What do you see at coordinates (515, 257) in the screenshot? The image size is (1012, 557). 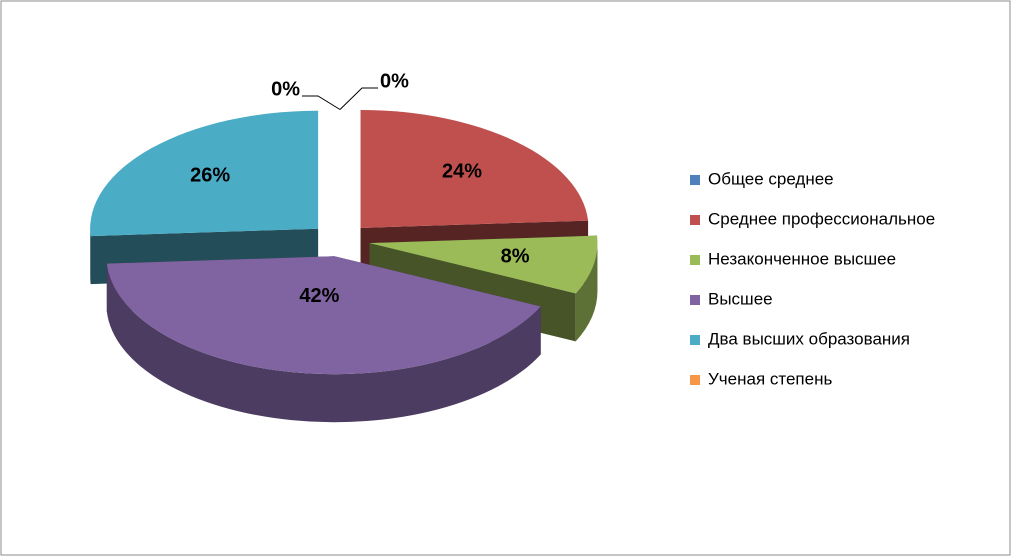 I see `data-label: 8%` at bounding box center [515, 257].